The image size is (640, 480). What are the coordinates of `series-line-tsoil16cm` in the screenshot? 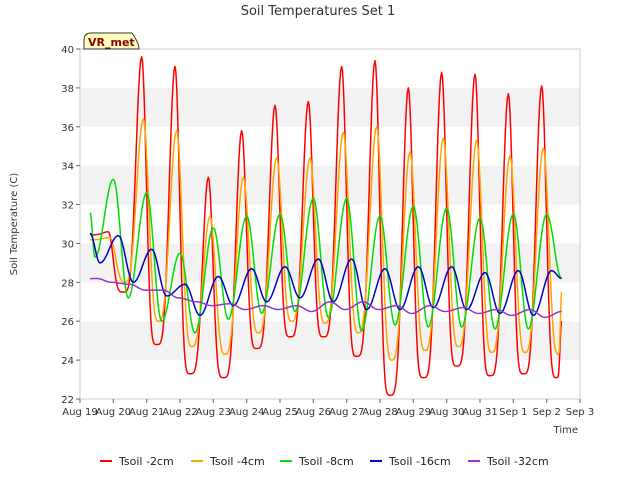 It's located at (325, 274).